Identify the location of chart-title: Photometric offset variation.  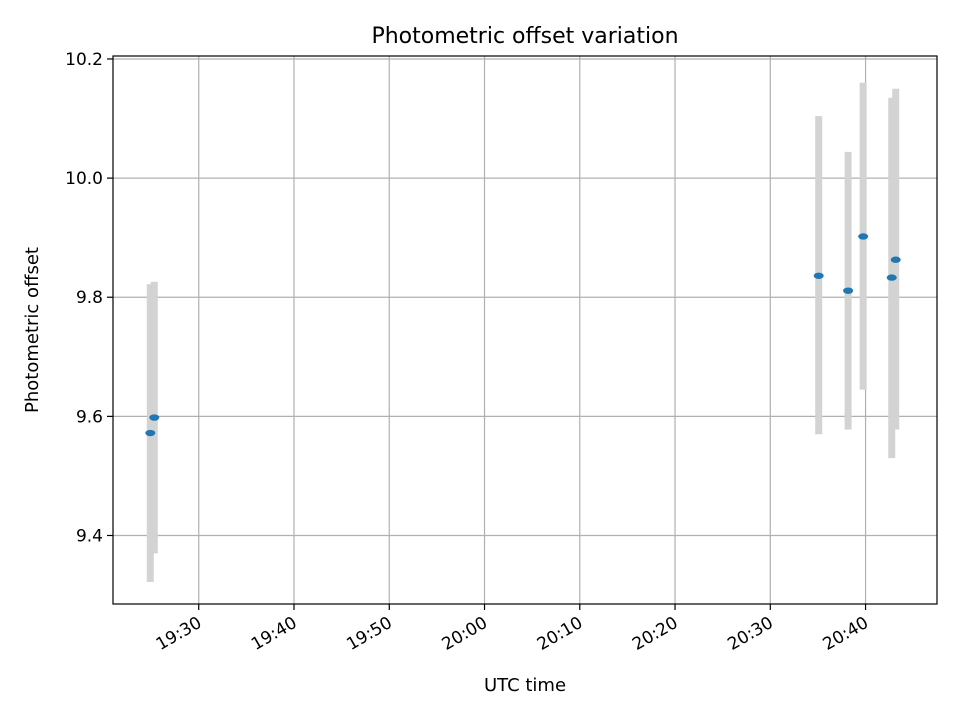
(524, 36).